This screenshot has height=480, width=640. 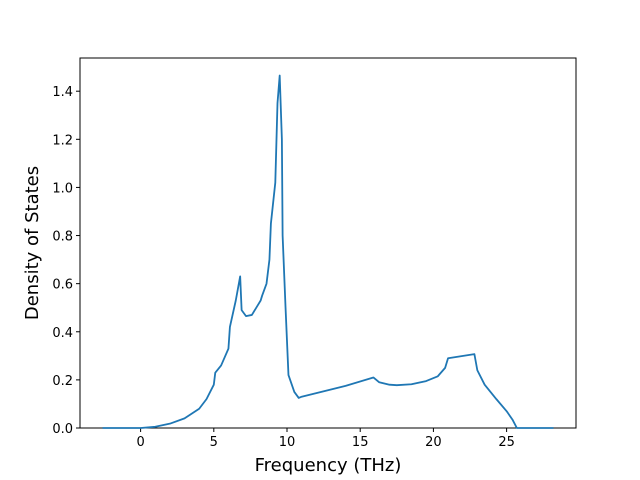 I want to click on y-tick-label: 1.0, so click(x=62, y=188).